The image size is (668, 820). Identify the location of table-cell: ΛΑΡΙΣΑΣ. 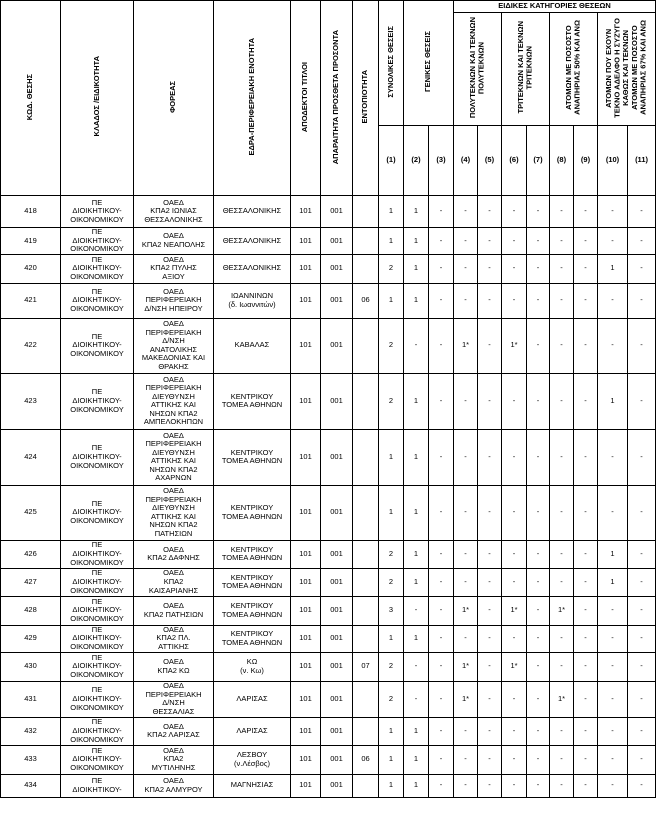
(252, 699).